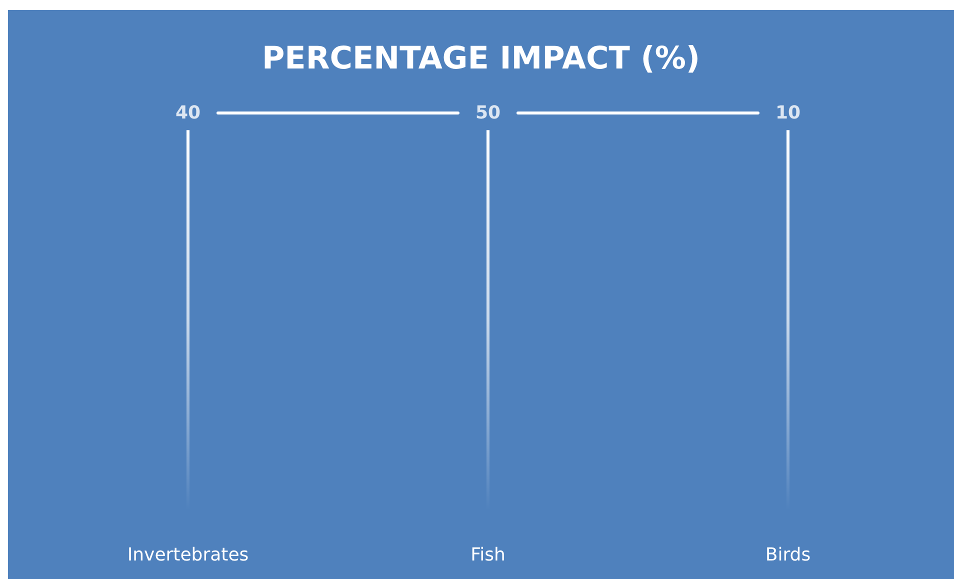 Image resolution: width=954 pixels, height=579 pixels. What do you see at coordinates (488, 555) in the screenshot?
I see `category-label: Fish` at bounding box center [488, 555].